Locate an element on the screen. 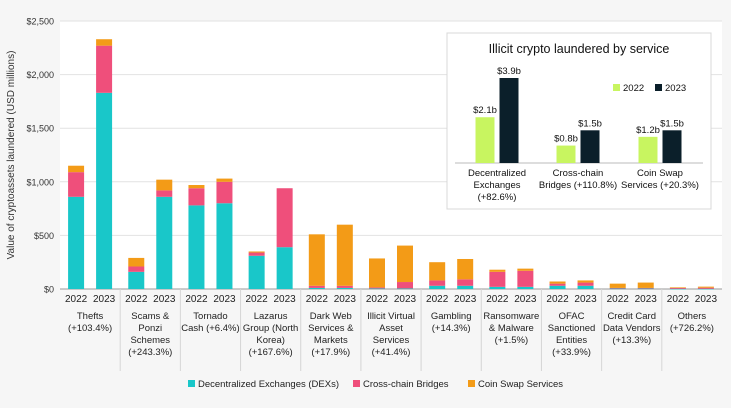 The height and width of the screenshot is (413, 731). x-group-label: Credit Card is located at coordinates (631, 316).